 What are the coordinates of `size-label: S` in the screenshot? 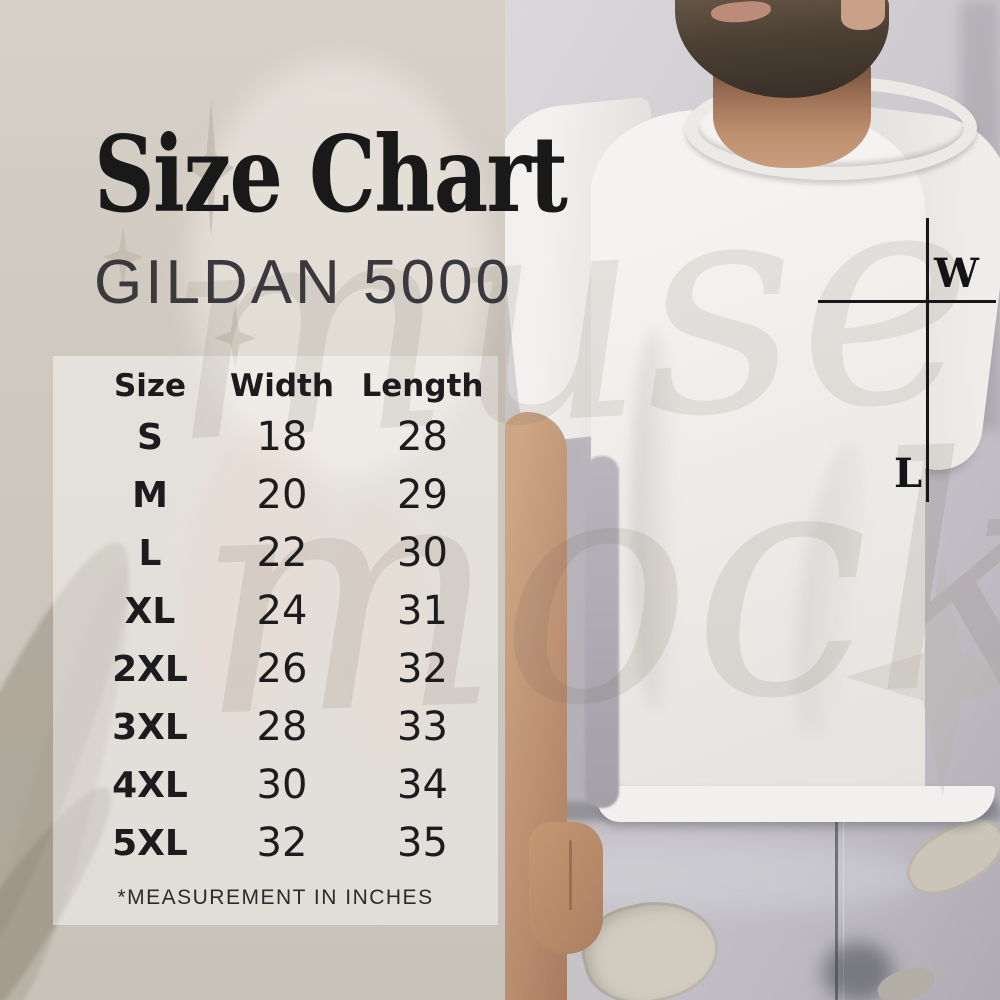 It's located at (150, 437).